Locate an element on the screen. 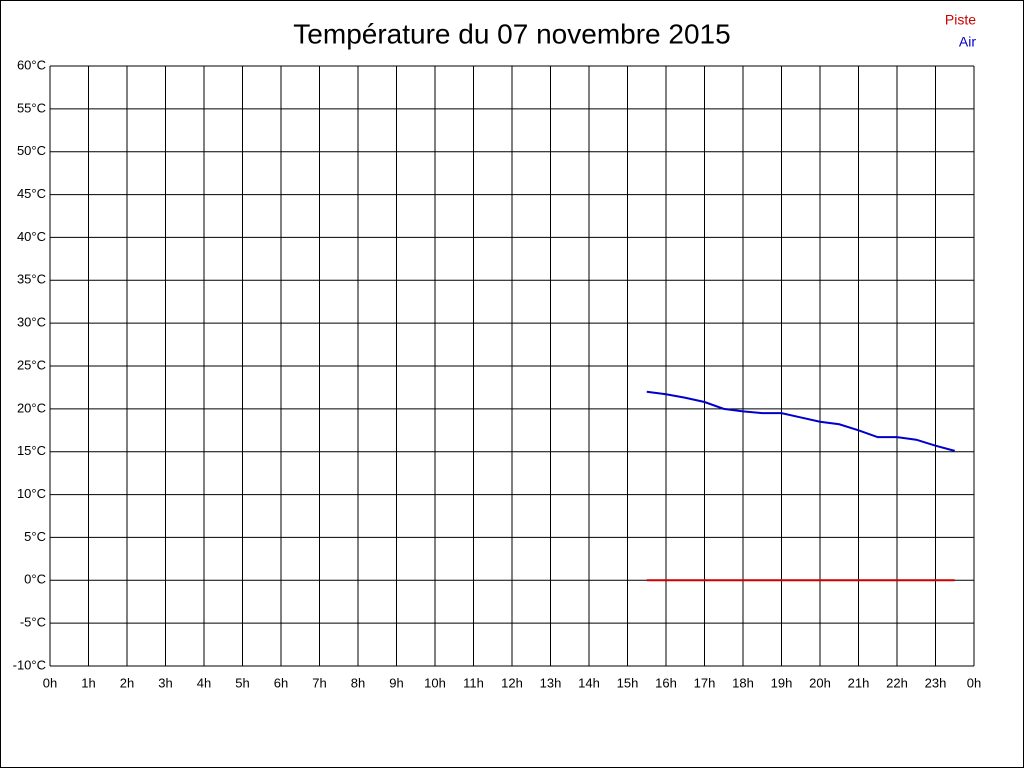 This screenshot has height=768, width=1024. y-tick-label: 45°C is located at coordinates (31, 193).